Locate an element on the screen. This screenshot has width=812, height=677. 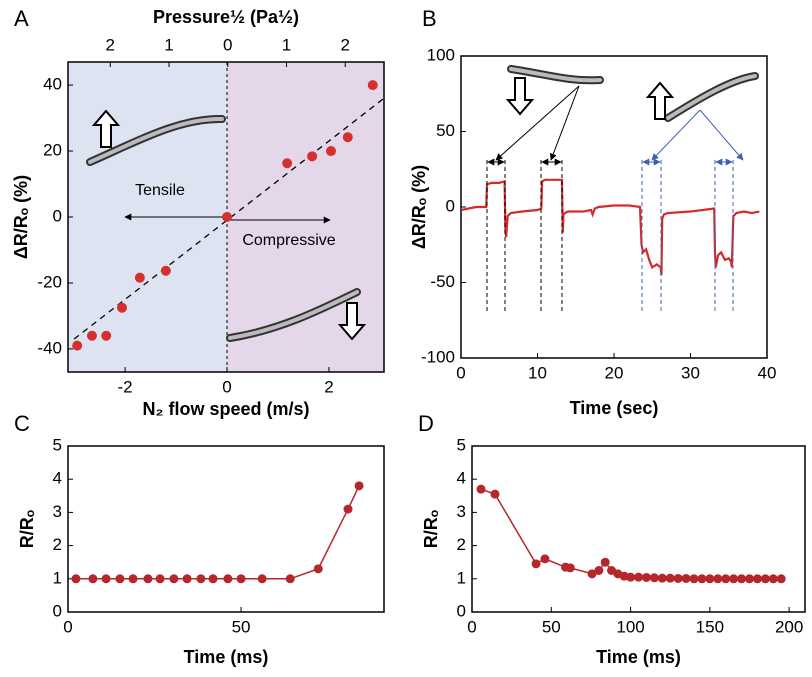
x-tick-label: 30 is located at coordinates (690, 372).